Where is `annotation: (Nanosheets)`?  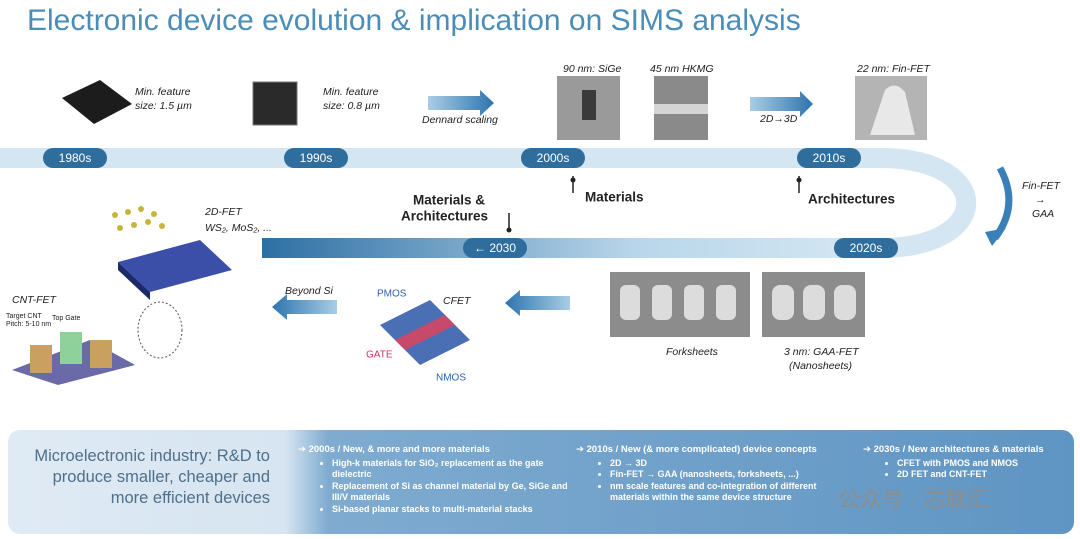 annotation: (Nanosheets) is located at coordinates (820, 366).